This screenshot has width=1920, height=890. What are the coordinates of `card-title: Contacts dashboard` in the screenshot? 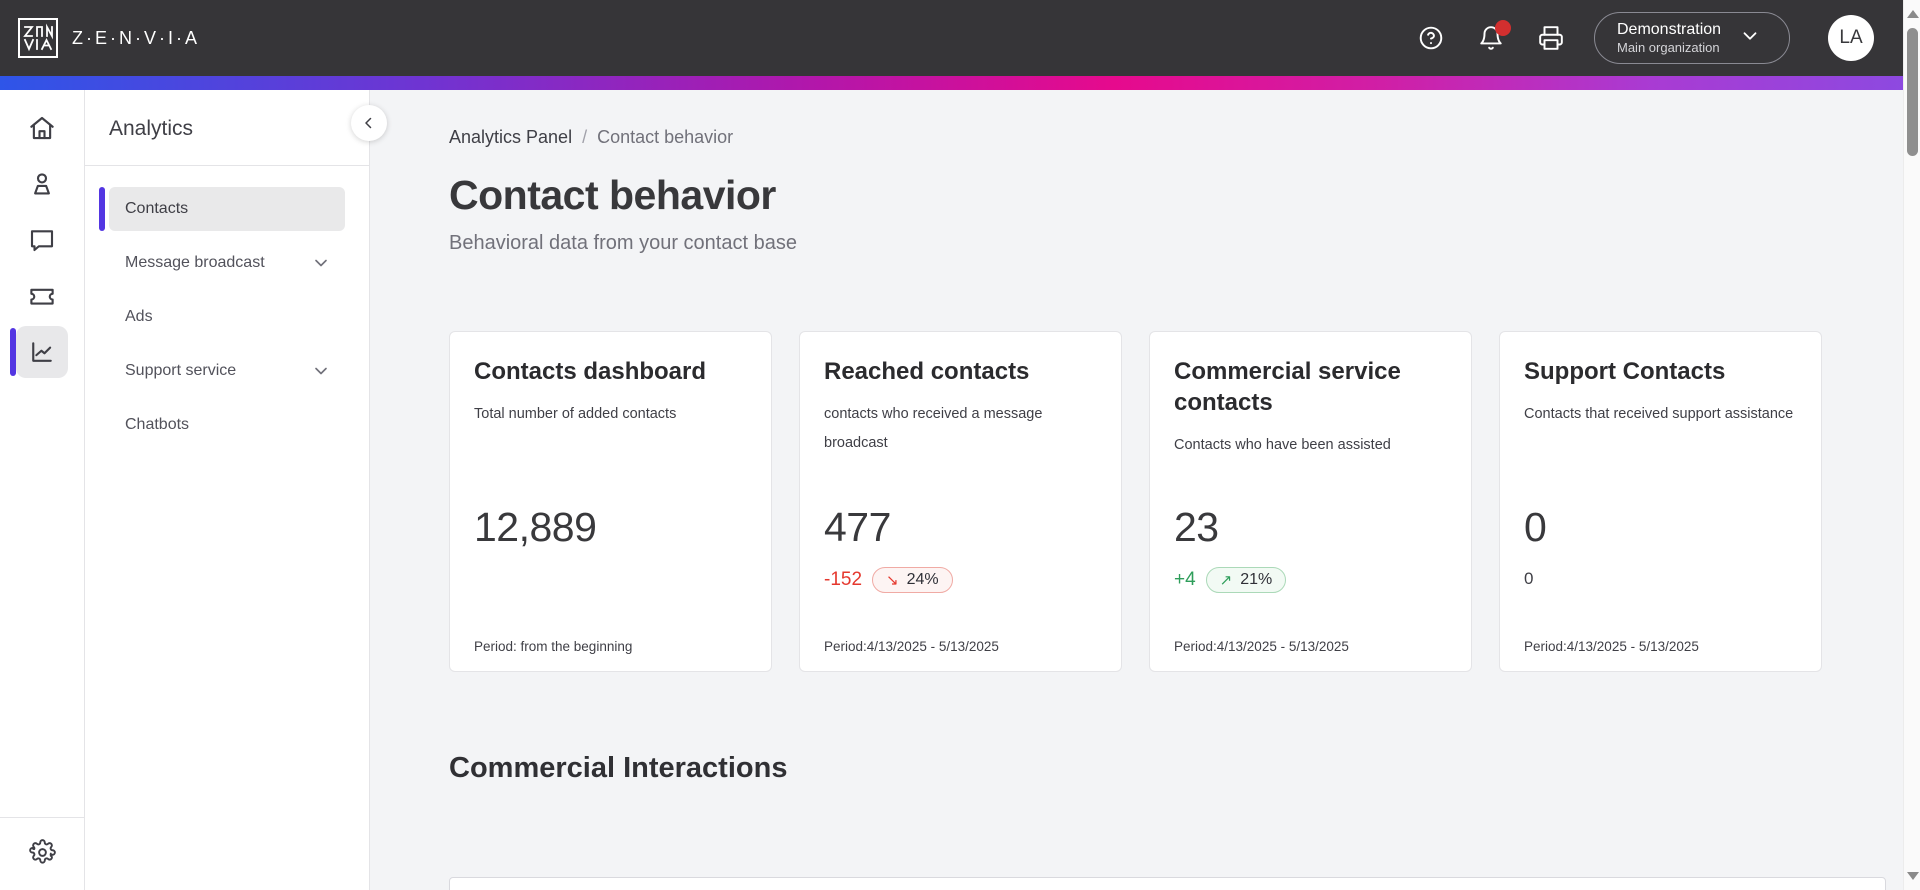 It's located at (590, 371).